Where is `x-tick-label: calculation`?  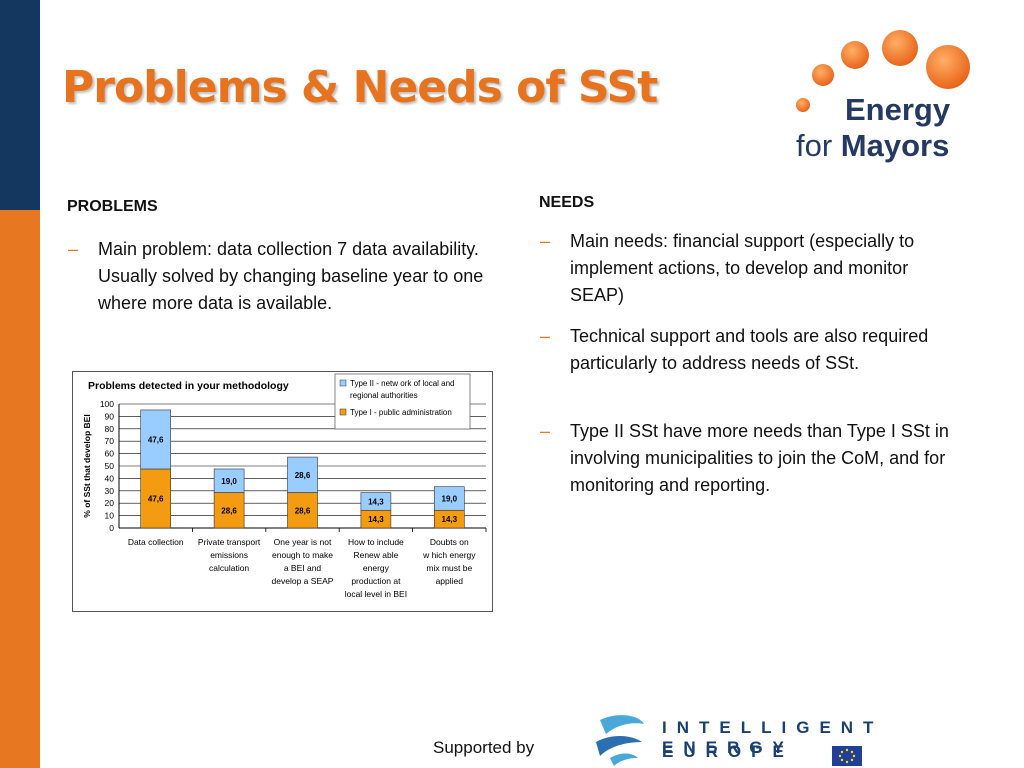
x-tick-label: calculation is located at coordinates (229, 568).